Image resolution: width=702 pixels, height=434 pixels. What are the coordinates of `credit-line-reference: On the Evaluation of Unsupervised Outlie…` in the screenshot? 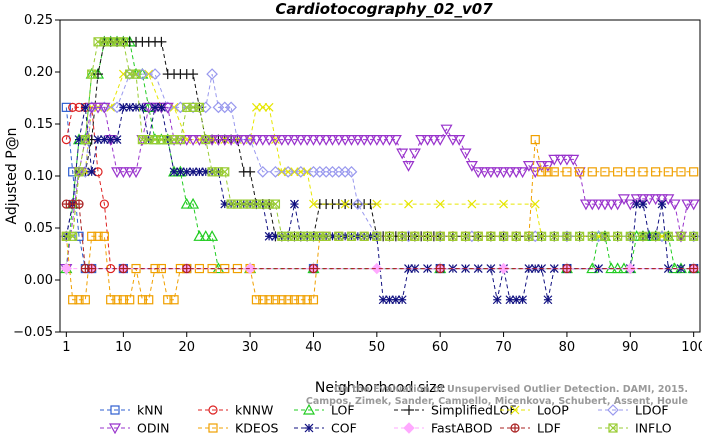 It's located at (511, 389).